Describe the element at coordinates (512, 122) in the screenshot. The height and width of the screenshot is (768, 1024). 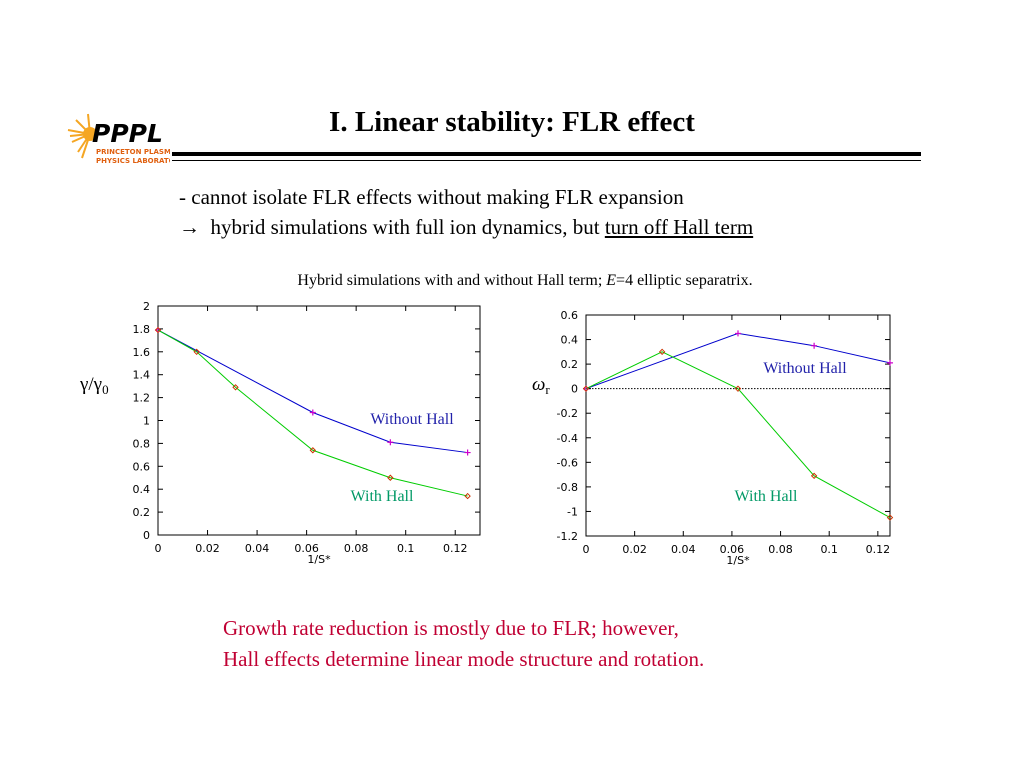
I see `page-title: I. Linear stability: FLR effect` at that location.